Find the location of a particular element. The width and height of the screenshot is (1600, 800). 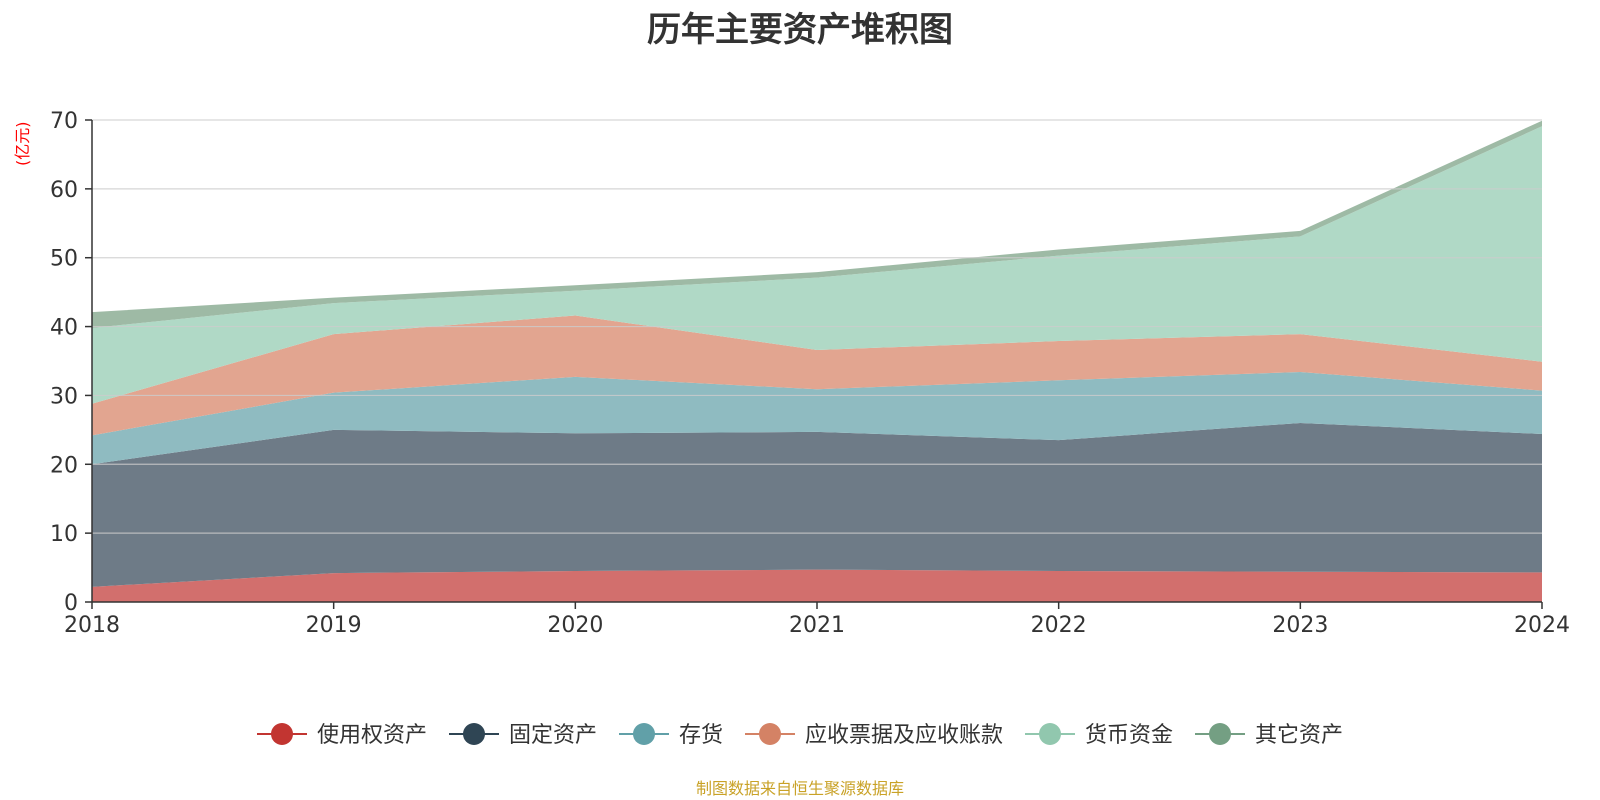

legend-label-4: 应收票据及应收账款 is located at coordinates (904, 735).